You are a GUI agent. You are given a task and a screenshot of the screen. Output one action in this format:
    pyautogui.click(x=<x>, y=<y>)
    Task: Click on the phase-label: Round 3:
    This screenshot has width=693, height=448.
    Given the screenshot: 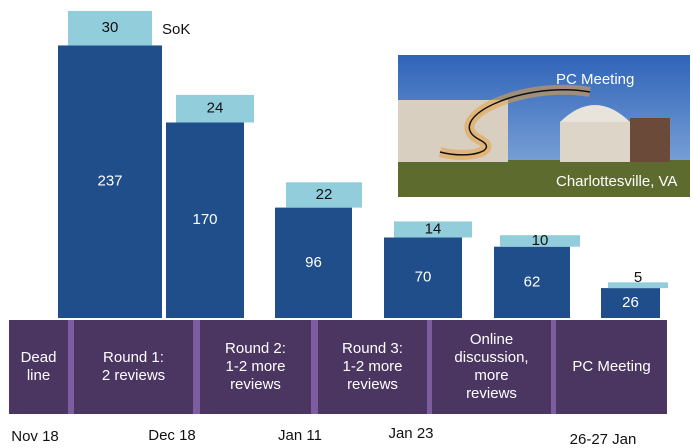 What is the action you would take?
    pyautogui.click(x=372, y=348)
    